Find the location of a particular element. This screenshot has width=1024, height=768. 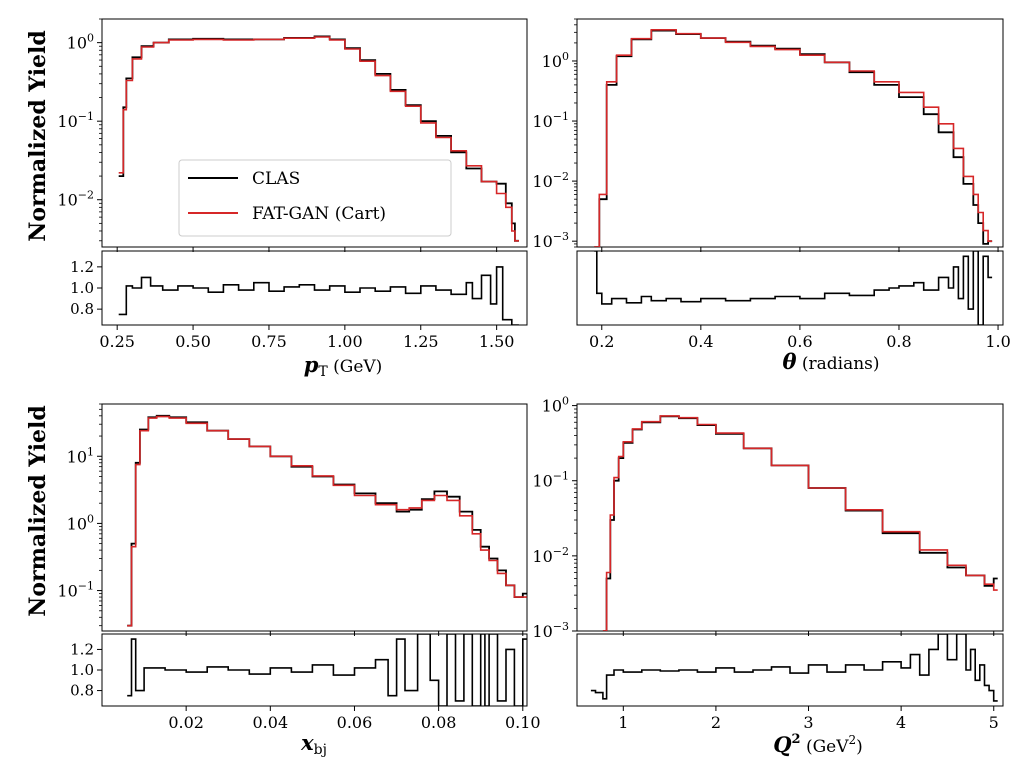

xtick-label-pt-4: 1.25 is located at coordinates (421, 341).